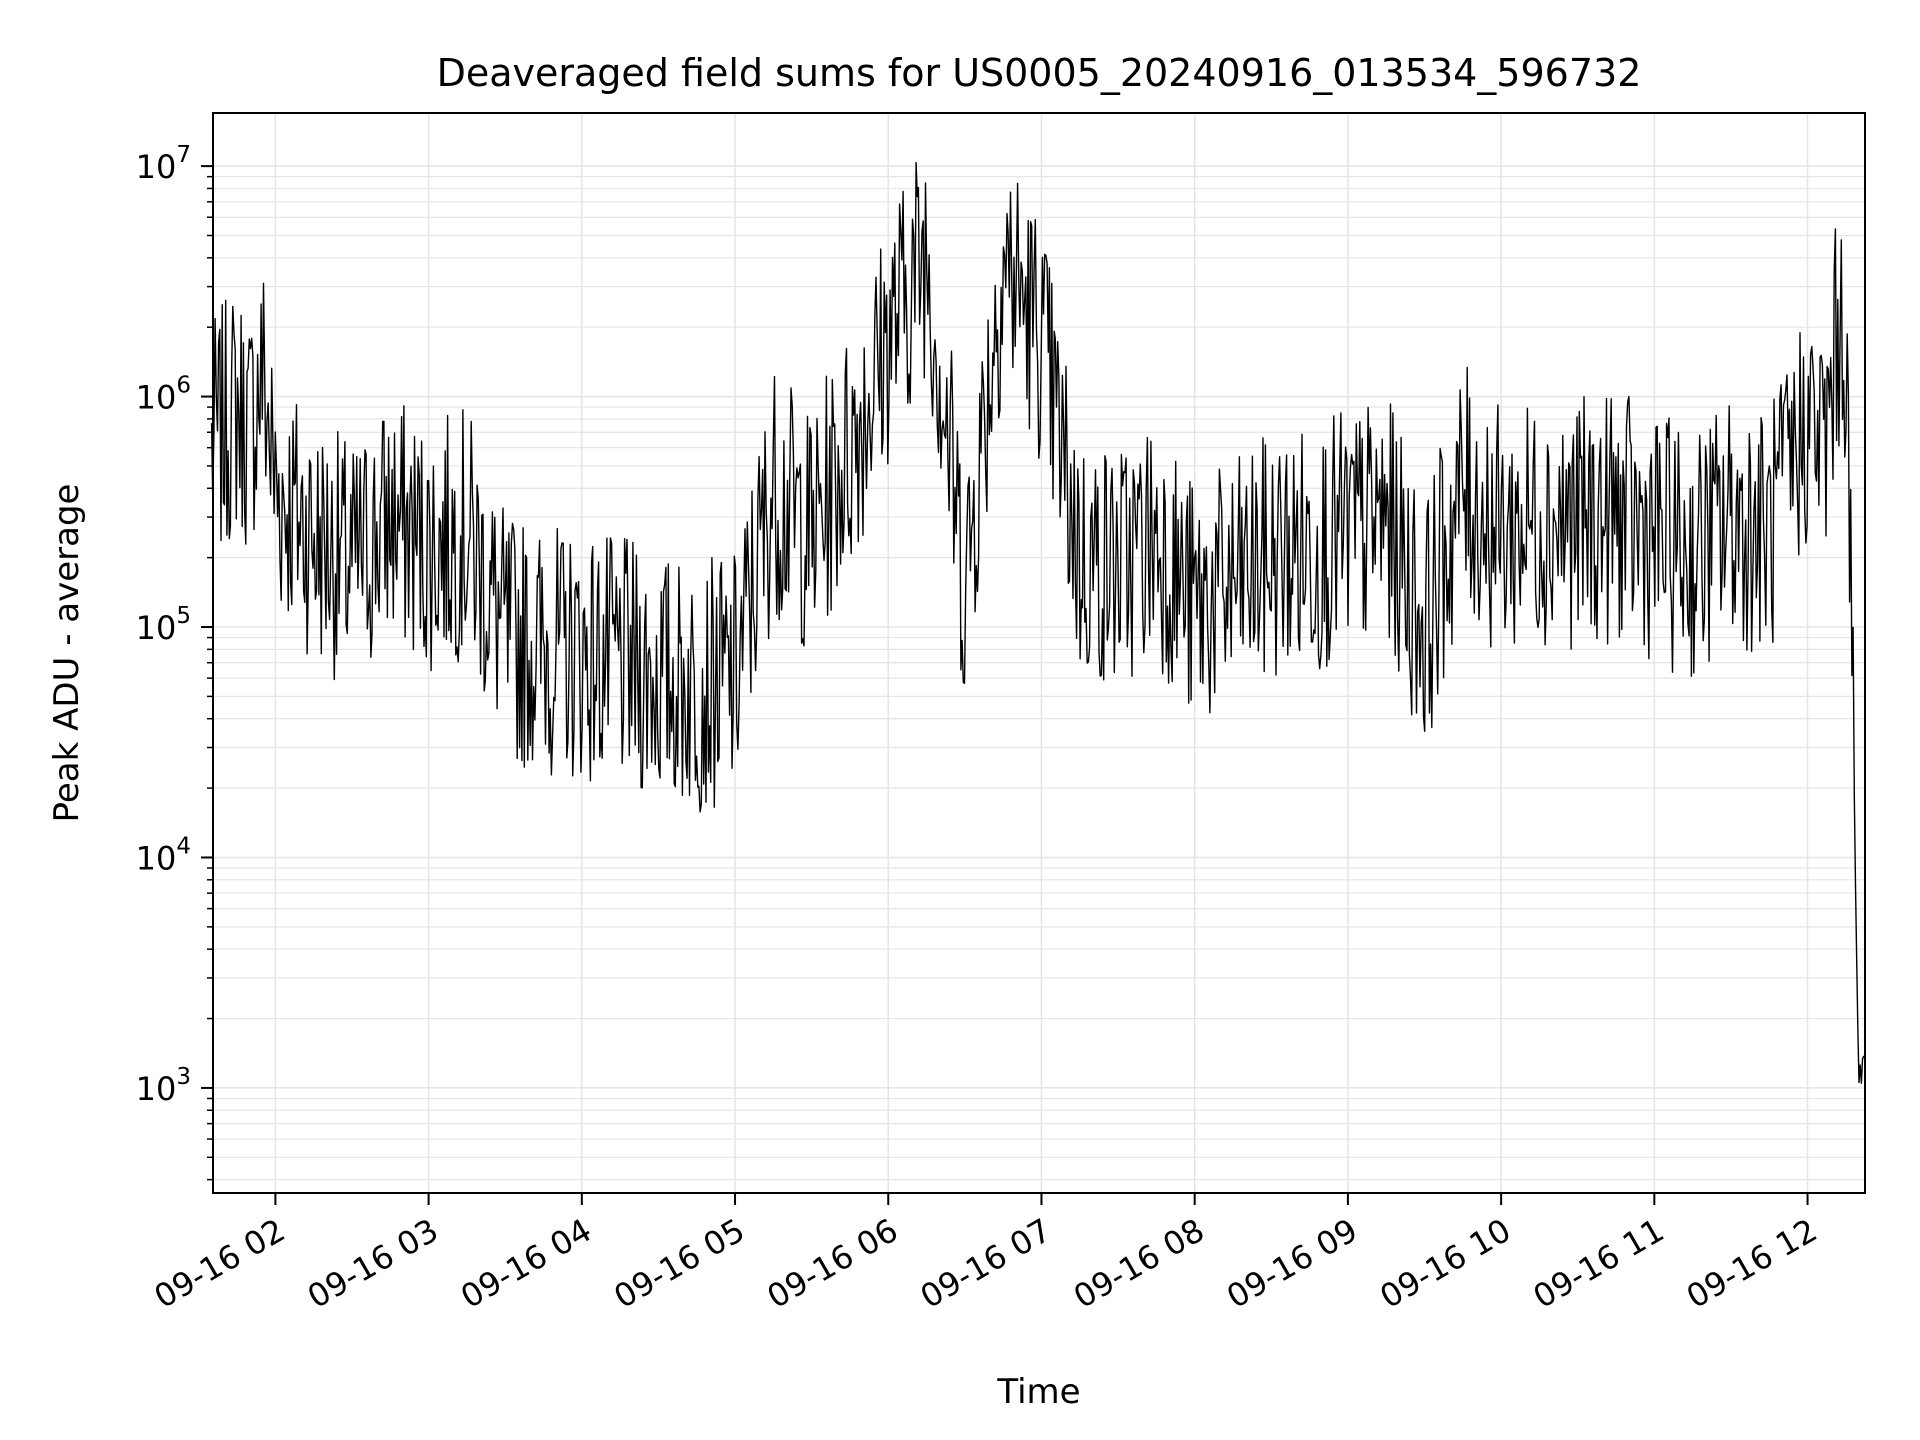 The width and height of the screenshot is (1920, 1440). Describe the element at coordinates (163, 164) in the screenshot. I see `y-tick-label: 10⁷` at that location.